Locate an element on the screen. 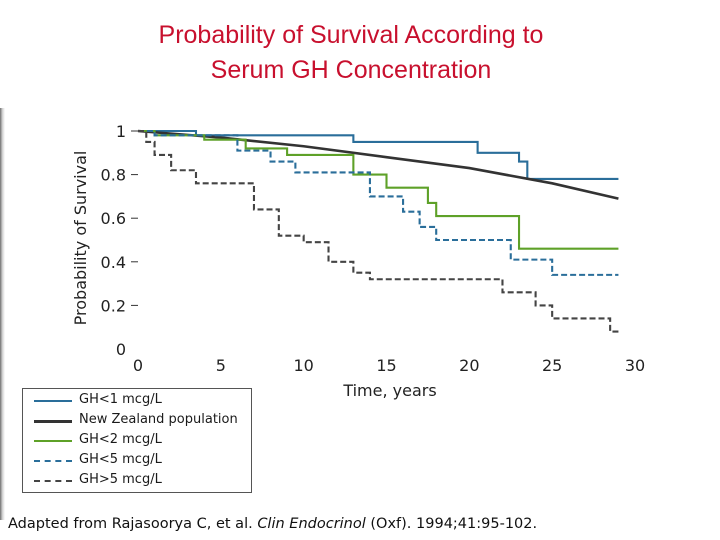  x-tick-label: 25 is located at coordinates (552, 365).